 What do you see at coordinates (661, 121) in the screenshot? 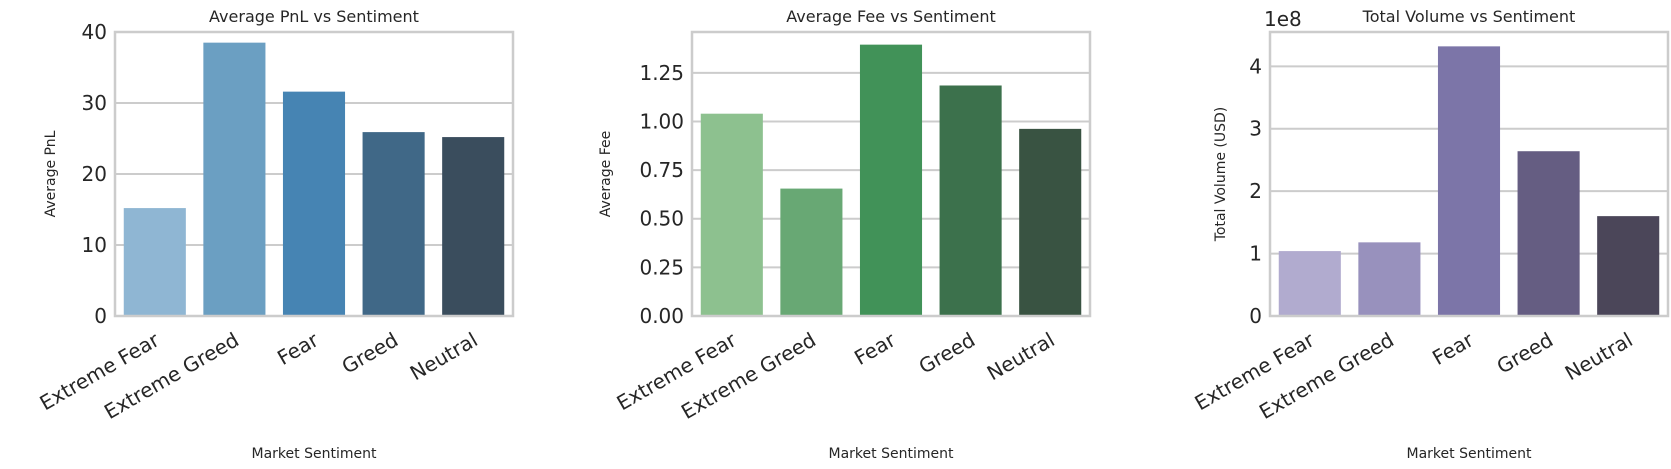
I see `y-tick-label: 1.00` at bounding box center [661, 121].